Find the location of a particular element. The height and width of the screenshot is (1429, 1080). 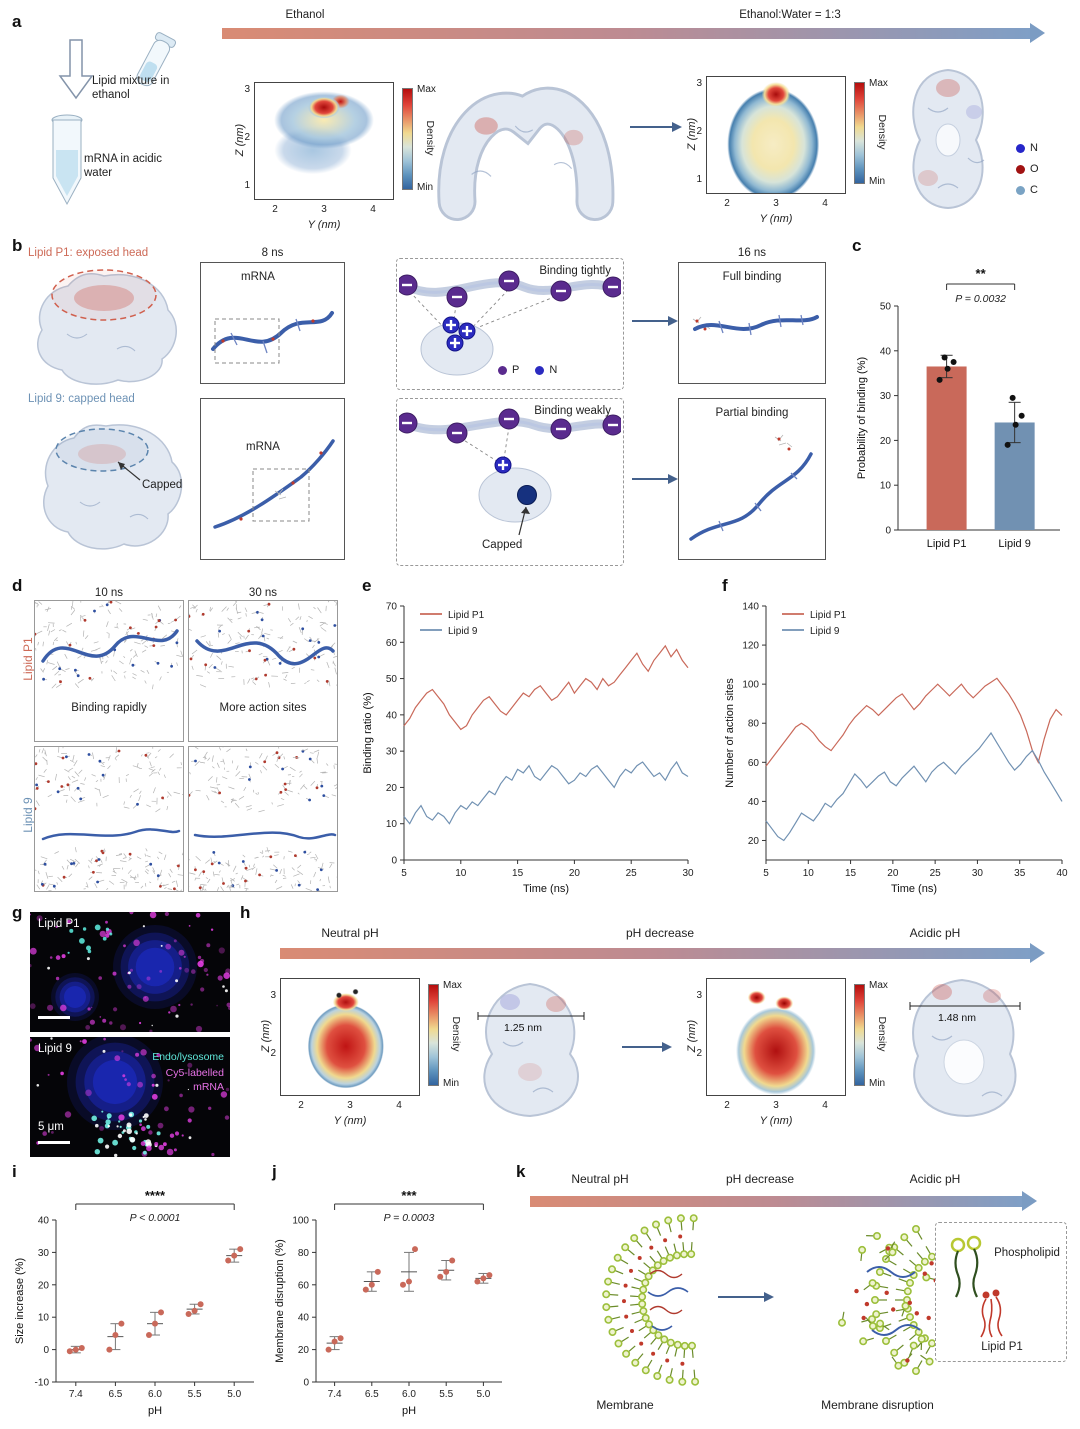

tick-label: 7.4 is located at coordinates (335, 1394).